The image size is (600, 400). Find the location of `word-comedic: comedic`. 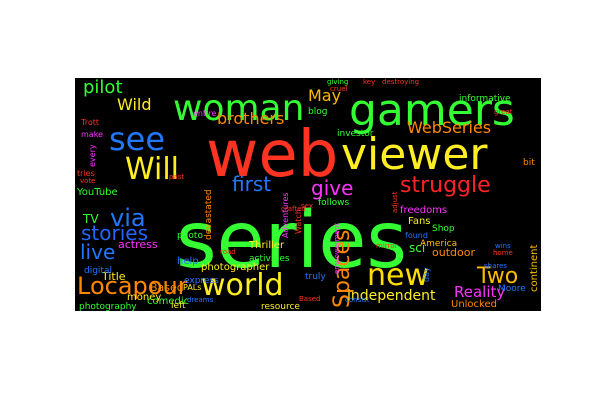

word-comedic: comedic is located at coordinates (168, 301).